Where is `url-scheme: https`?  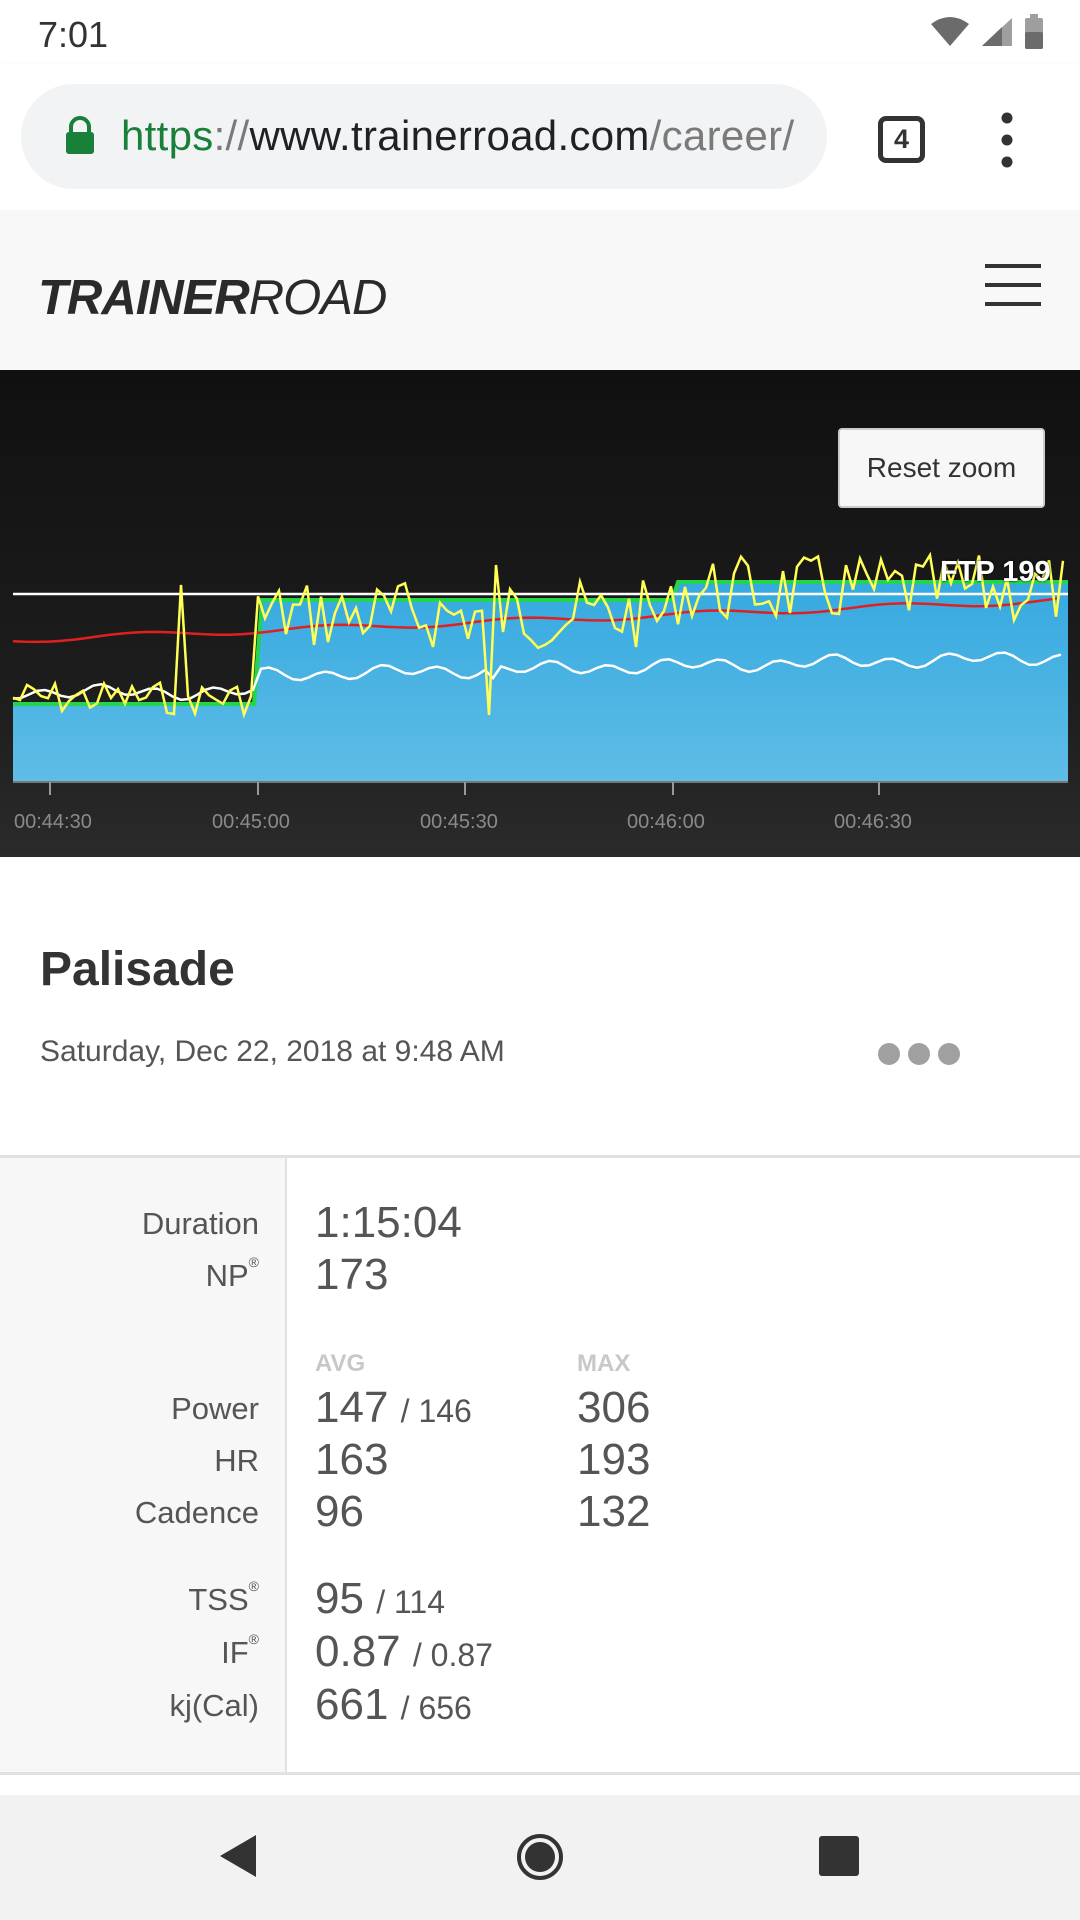 url-scheme: https is located at coordinates (167, 135).